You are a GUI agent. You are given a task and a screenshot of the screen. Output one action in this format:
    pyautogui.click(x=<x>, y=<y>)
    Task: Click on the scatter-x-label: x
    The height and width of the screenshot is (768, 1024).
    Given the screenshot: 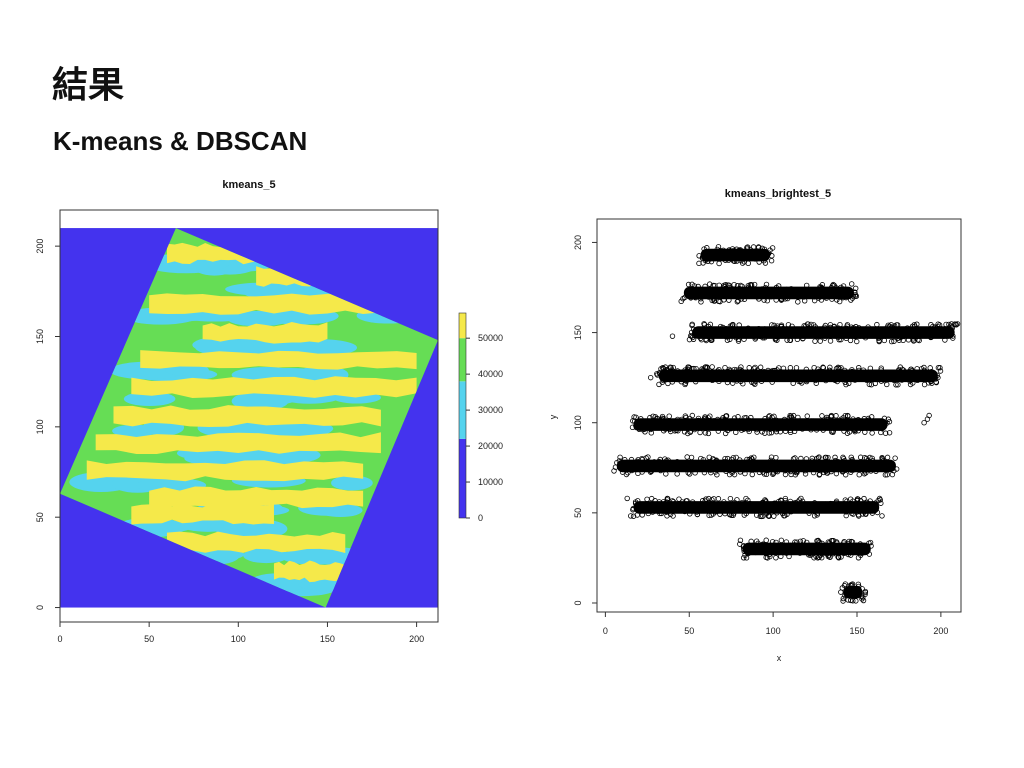 What is the action you would take?
    pyautogui.click(x=779, y=658)
    